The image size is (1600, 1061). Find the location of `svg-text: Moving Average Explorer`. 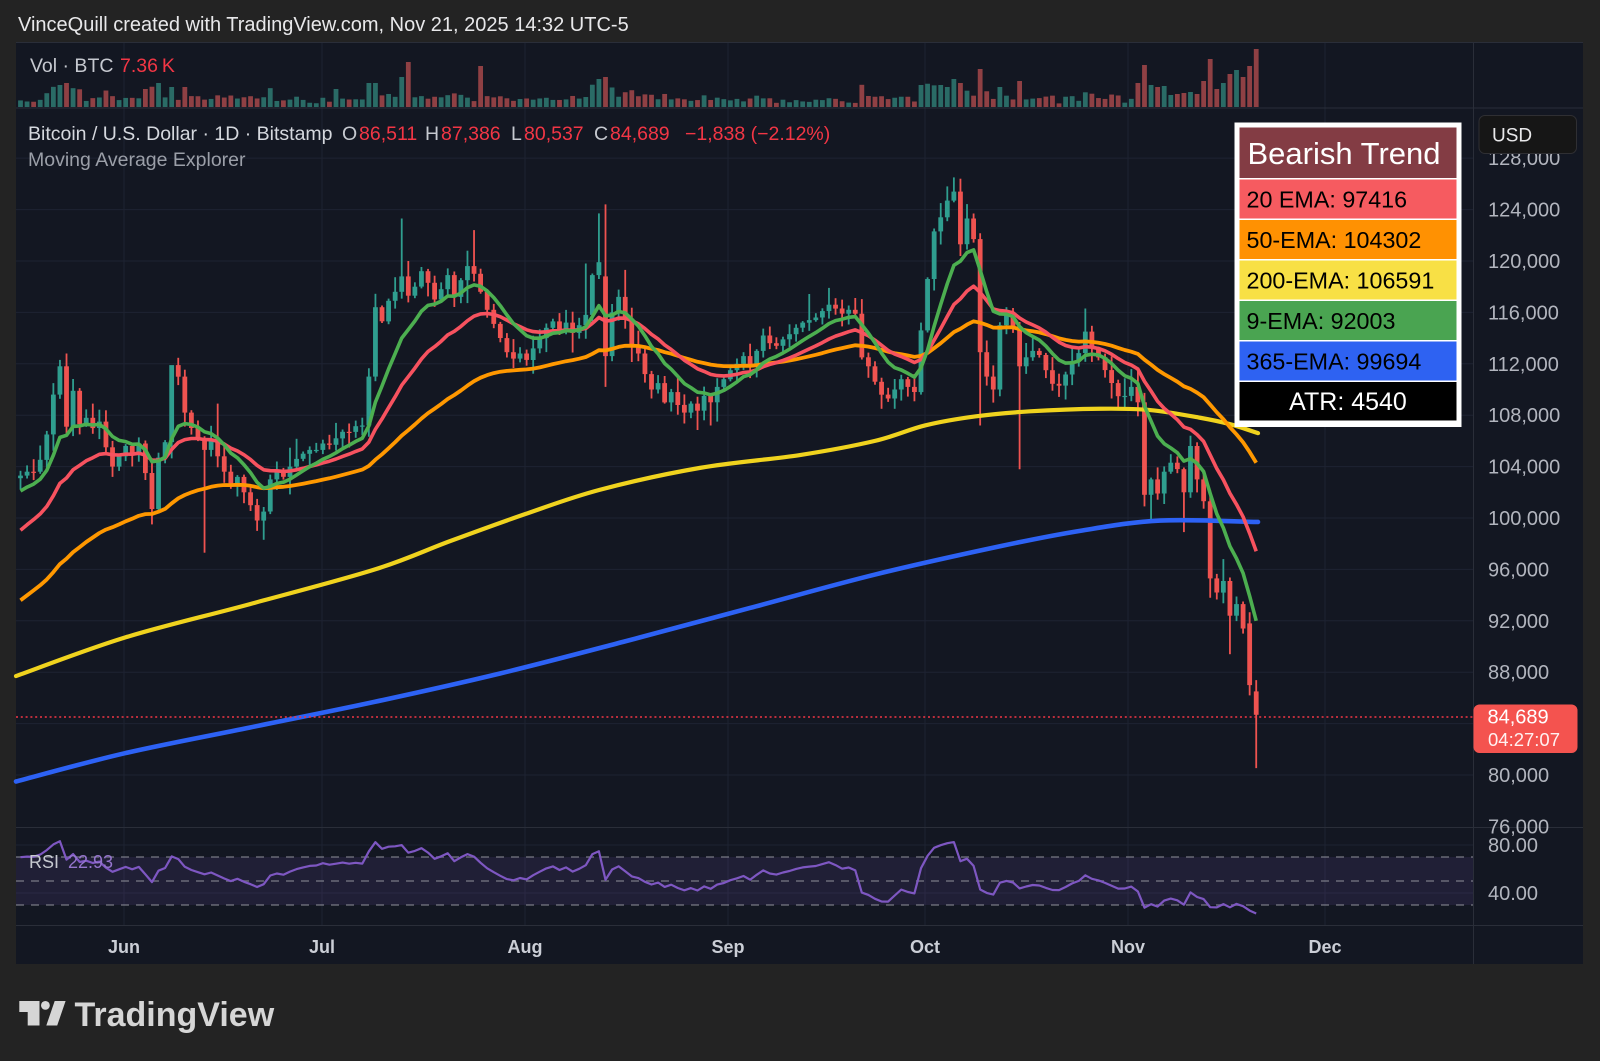

svg-text: Moving Average Explorer is located at coordinates (137, 160).